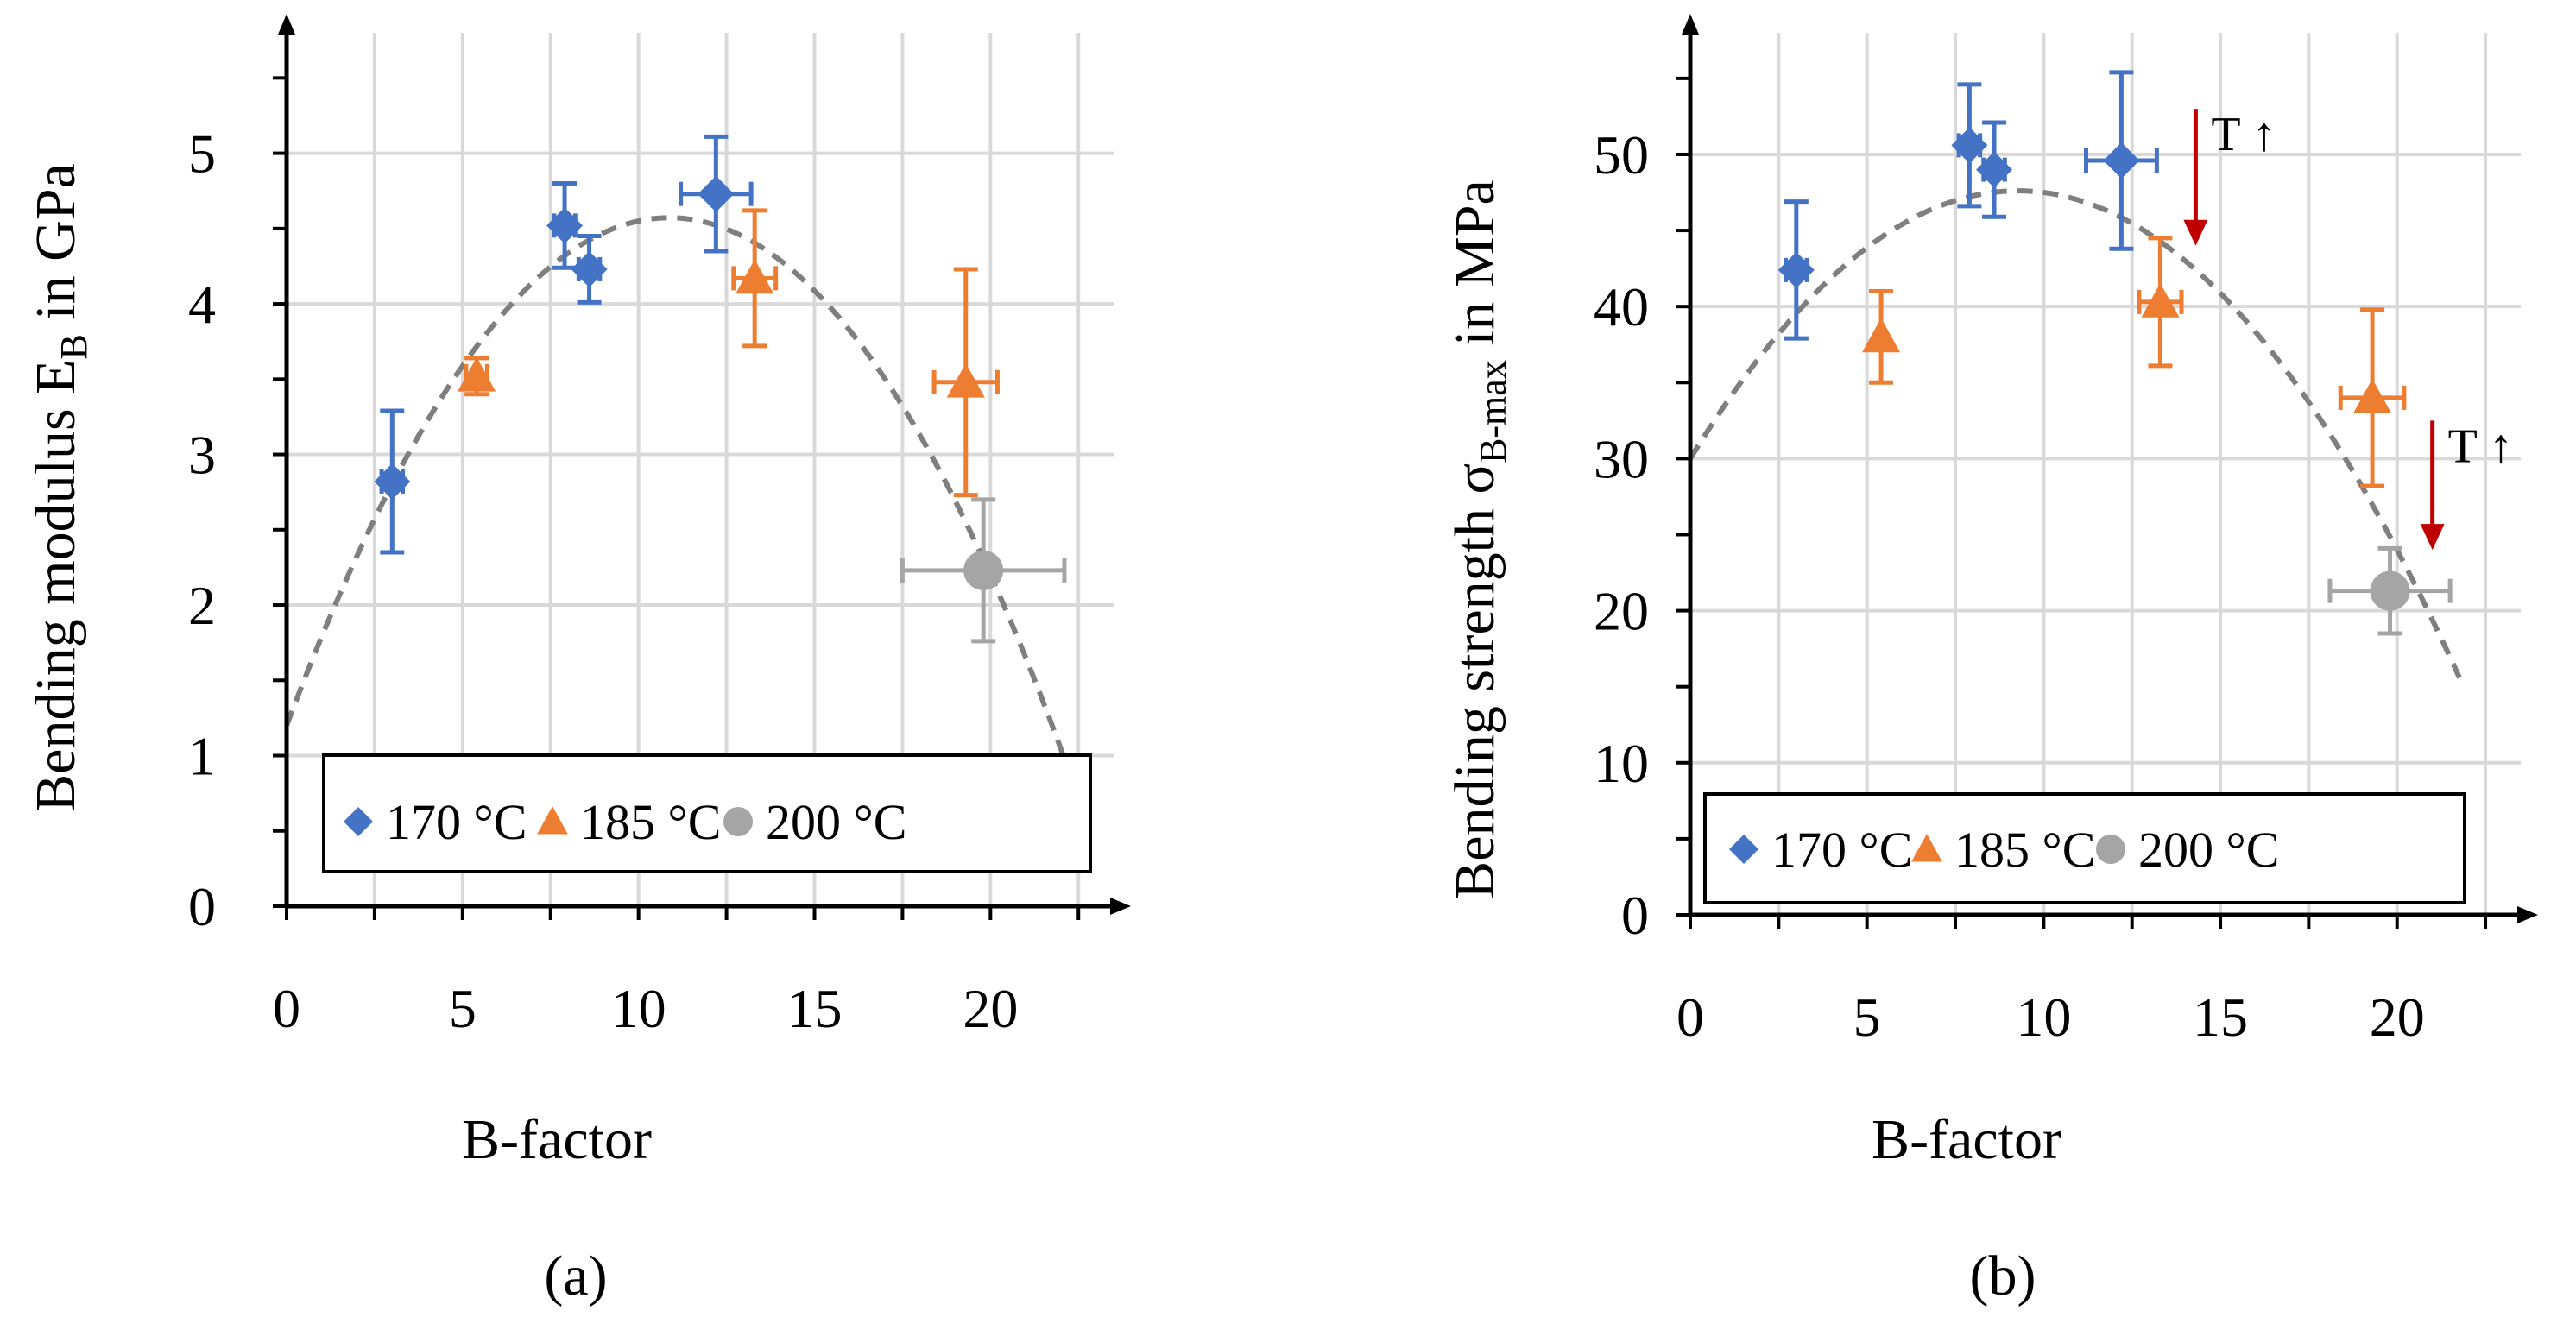  What do you see at coordinates (2003, 1277) in the screenshot?
I see `panel-label: (b)` at bounding box center [2003, 1277].